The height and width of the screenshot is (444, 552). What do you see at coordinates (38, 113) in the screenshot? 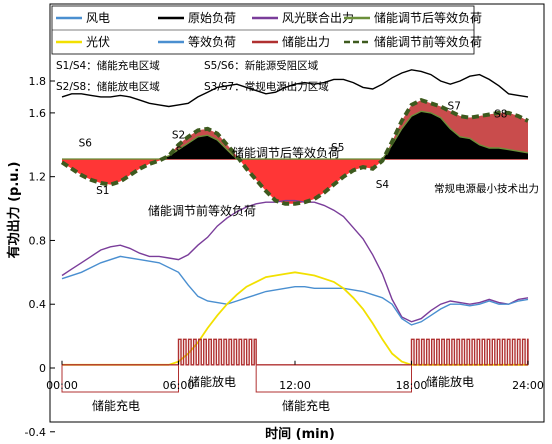
I see `y-tick-label: 1.6` at bounding box center [38, 113].